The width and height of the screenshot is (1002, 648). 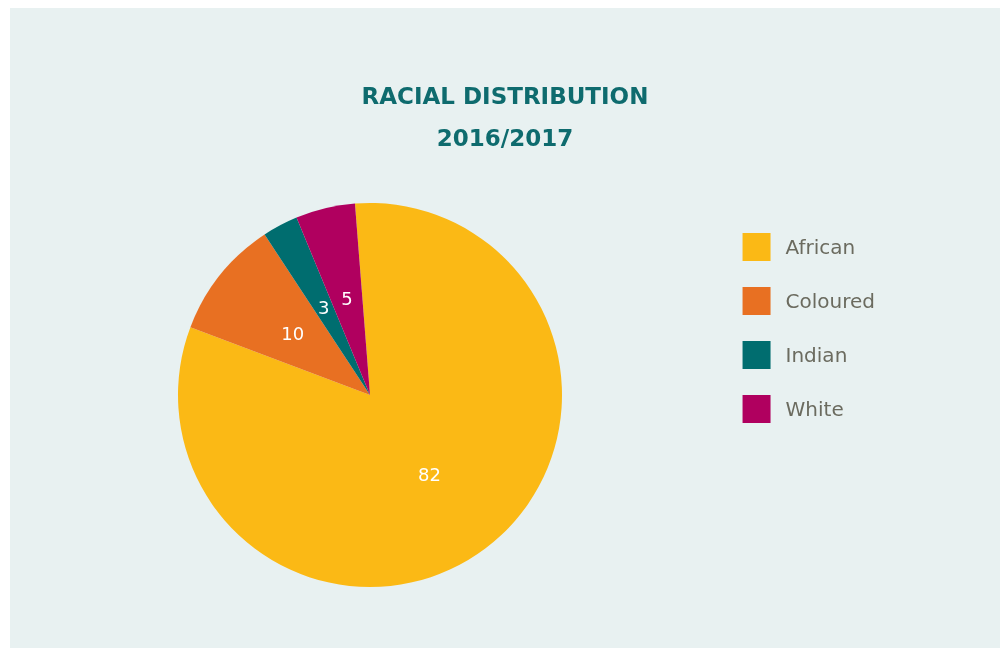 What do you see at coordinates (830, 301) in the screenshot?
I see `legend-label: Coloured` at bounding box center [830, 301].